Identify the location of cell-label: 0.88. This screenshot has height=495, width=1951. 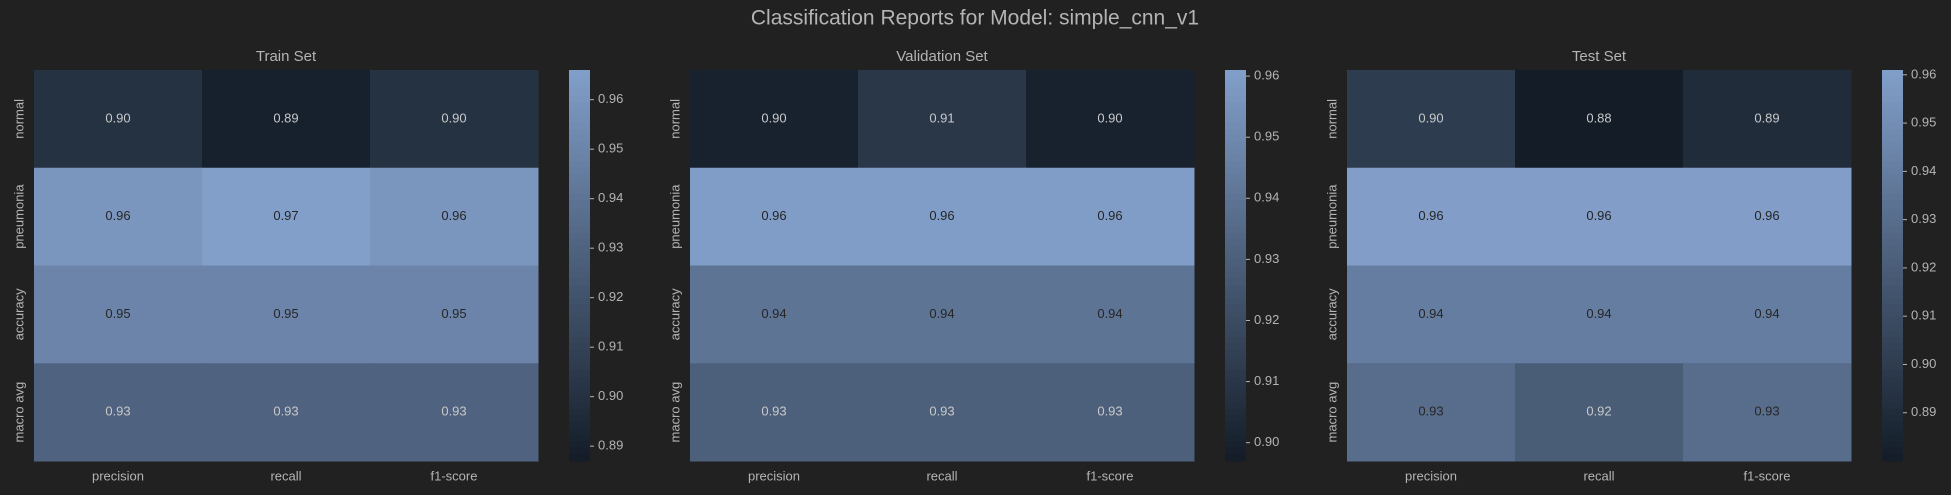
(1598, 117).